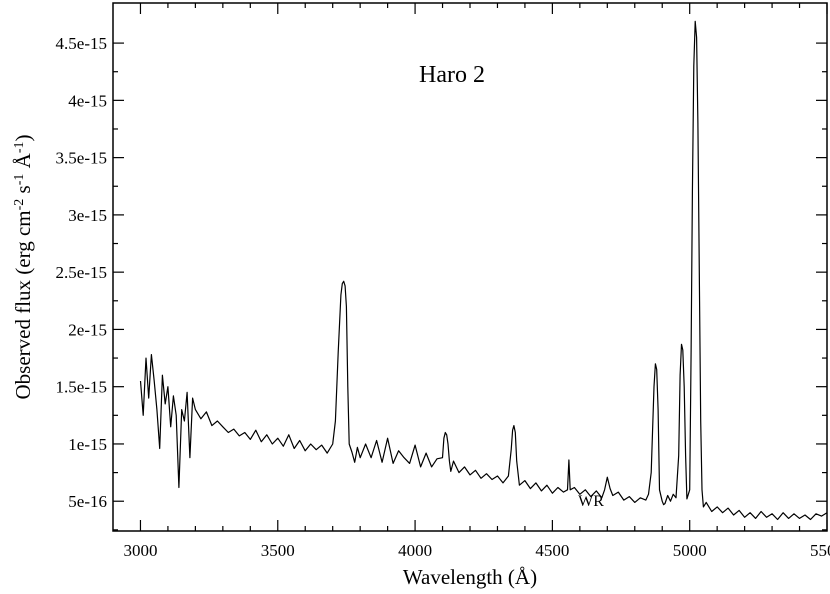  What do you see at coordinates (591, 501) in the screenshot?
I see `annotation-wr: WR` at bounding box center [591, 501].